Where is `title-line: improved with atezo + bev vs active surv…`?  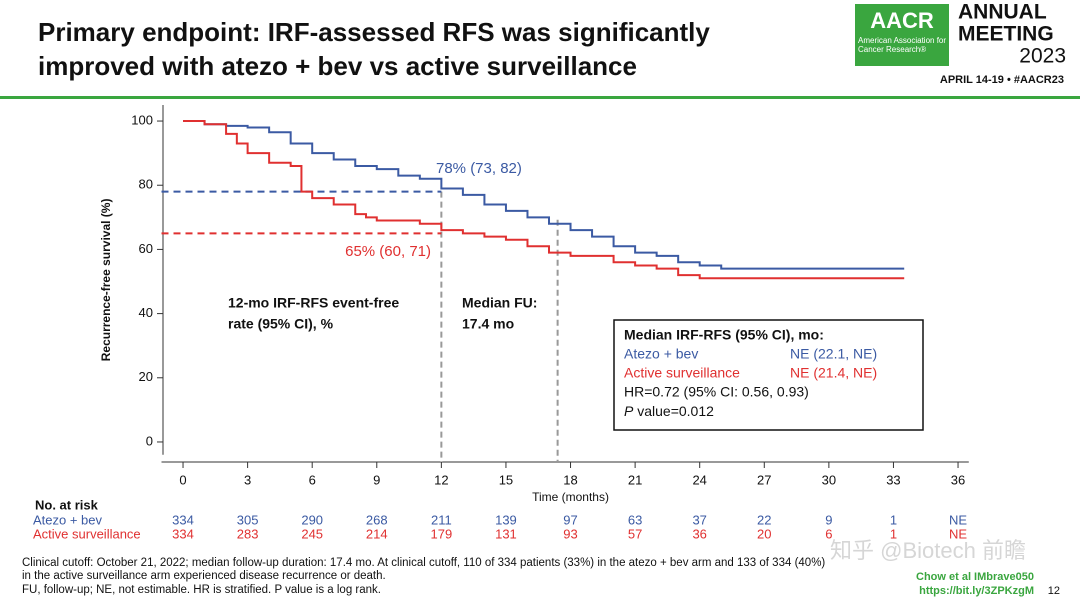 title-line: improved with atezo + bev vs active surv… is located at coordinates (337, 66).